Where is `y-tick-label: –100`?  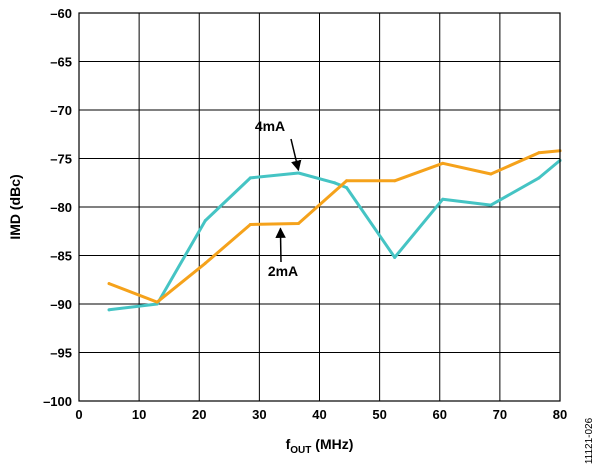
y-tick-label: –100 is located at coordinates (57, 401).